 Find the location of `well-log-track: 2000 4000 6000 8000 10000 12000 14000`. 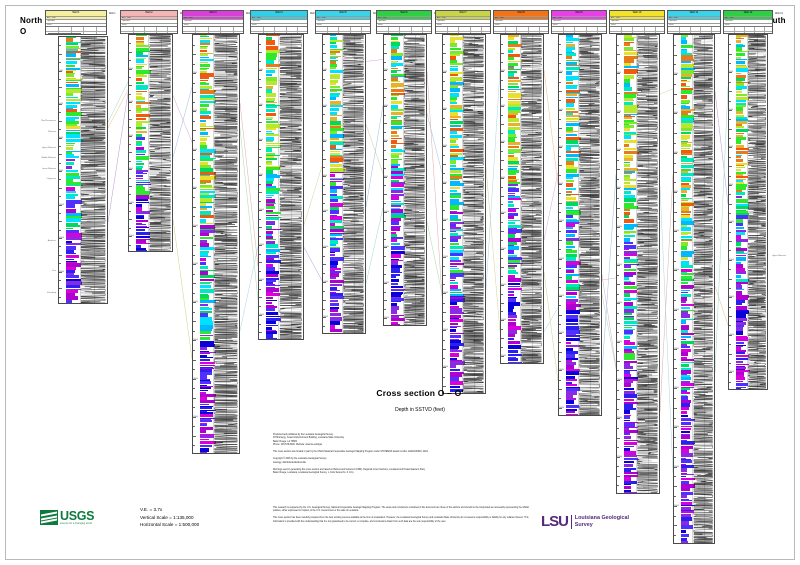

well-log-track: 2000 4000 6000 8000 10000 12000 14000 is located at coordinates (83, 170).